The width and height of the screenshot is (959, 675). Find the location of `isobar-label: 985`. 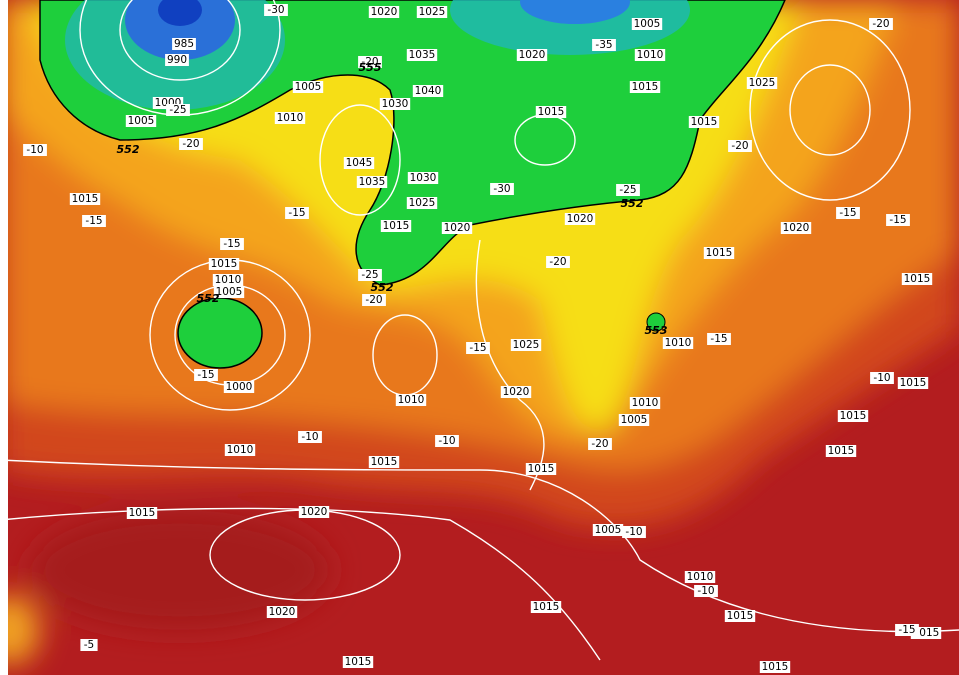

isobar-label: 985 is located at coordinates (184, 44).